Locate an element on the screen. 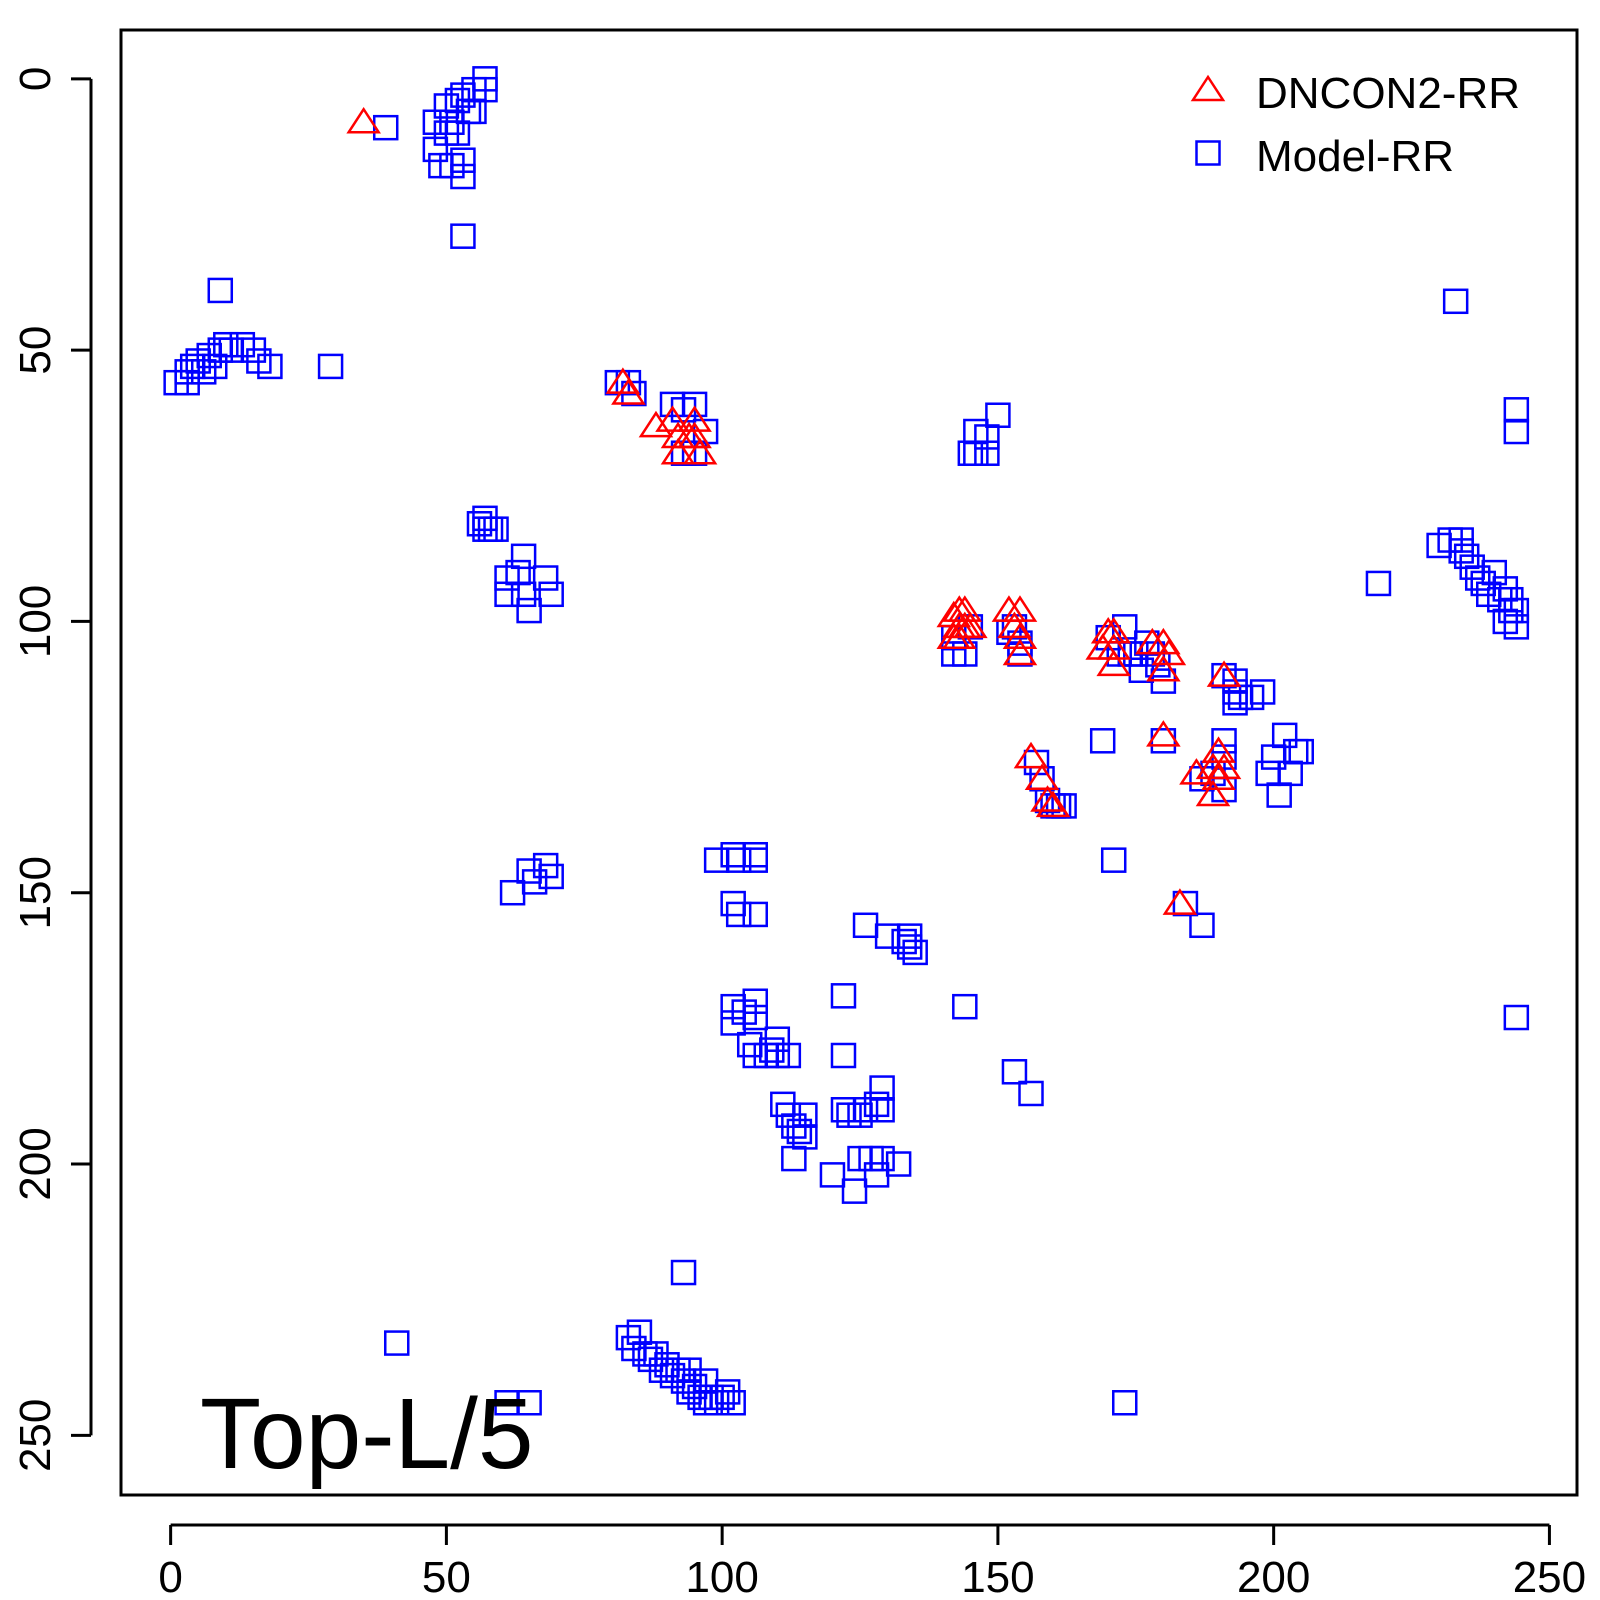 This screenshot has width=1600, height=1600. x-tick-label: 150 is located at coordinates (997, 1576).